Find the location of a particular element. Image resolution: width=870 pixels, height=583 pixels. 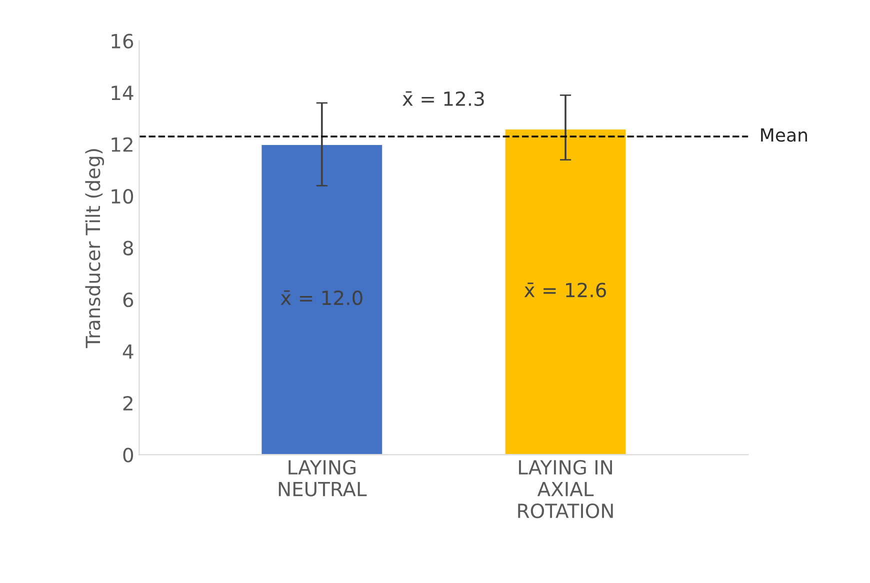

x-tick-label: LAYING NEUTRAL is located at coordinates (322, 478).